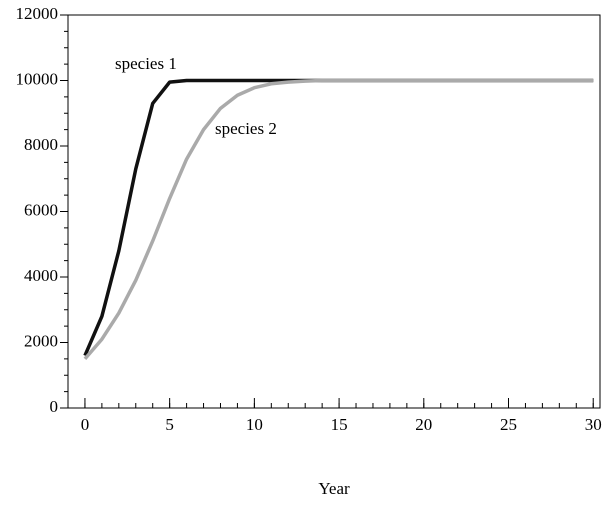  Describe the element at coordinates (334, 488) in the screenshot. I see `x-axis-label: Year` at that location.